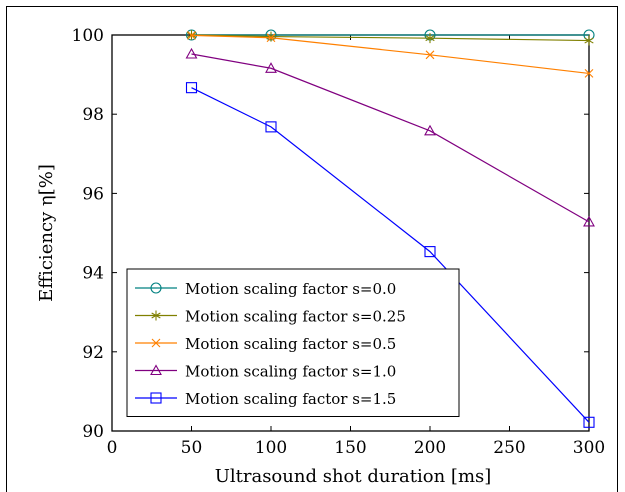  What do you see at coordinates (290, 344) in the screenshot?
I see `legend-label: Motion scaling factor s=0.5` at bounding box center [290, 344].